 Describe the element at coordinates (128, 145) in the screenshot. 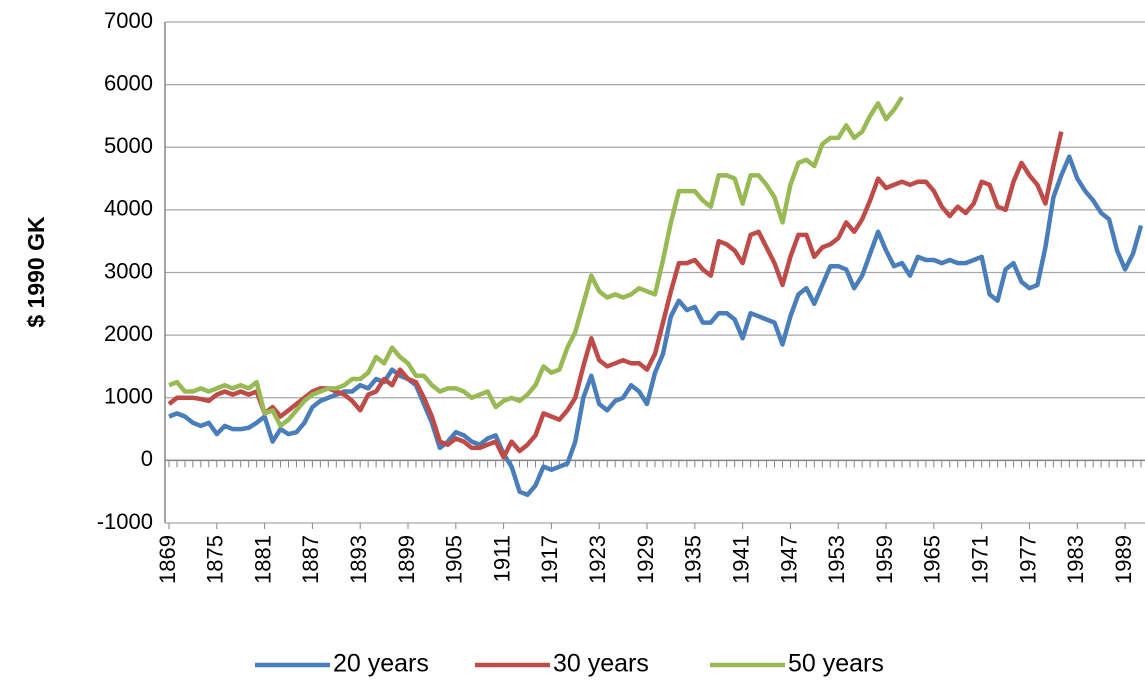

I see `y-tick-label: 5000` at that location.